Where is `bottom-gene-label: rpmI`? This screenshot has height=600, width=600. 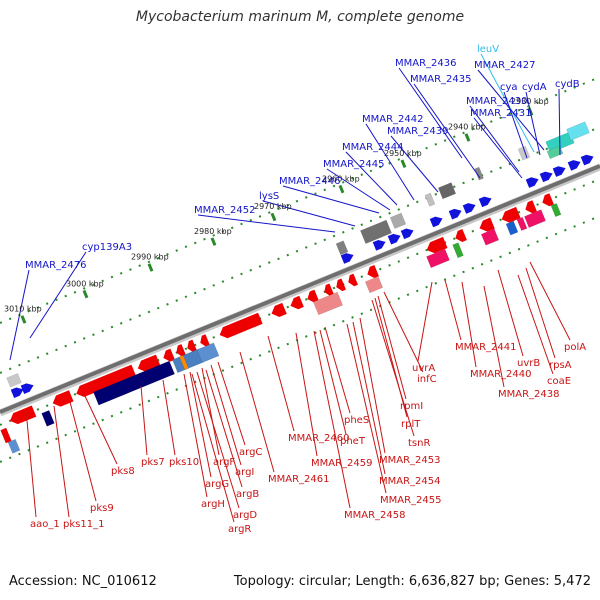 bottom-gene-label: rpmI is located at coordinates (411, 406).